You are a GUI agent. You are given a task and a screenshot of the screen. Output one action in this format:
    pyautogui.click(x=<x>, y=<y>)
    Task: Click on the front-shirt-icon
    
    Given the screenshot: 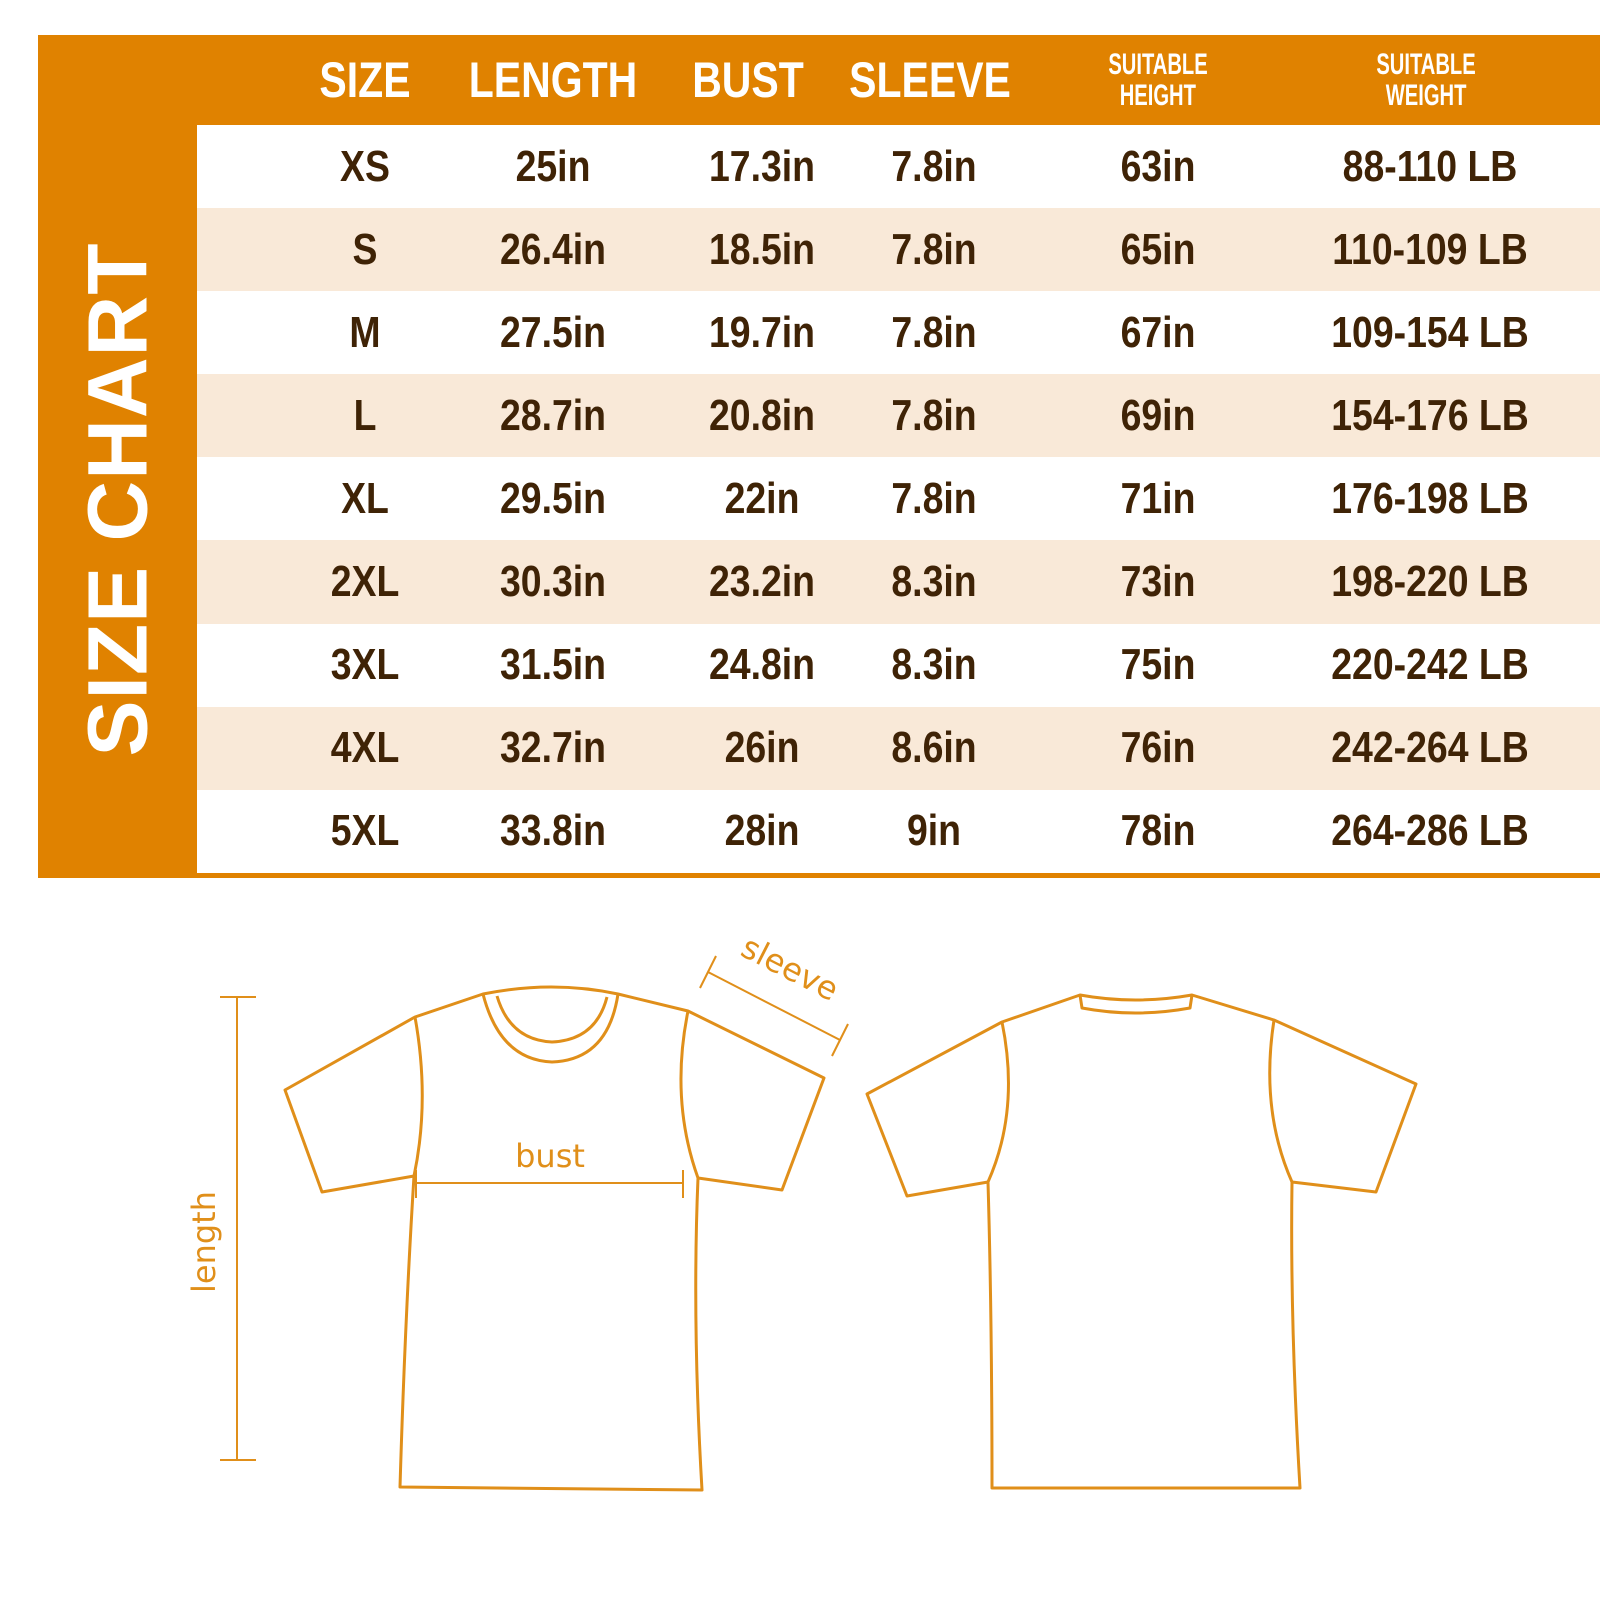 What is the action you would take?
    pyautogui.click(x=554, y=1238)
    